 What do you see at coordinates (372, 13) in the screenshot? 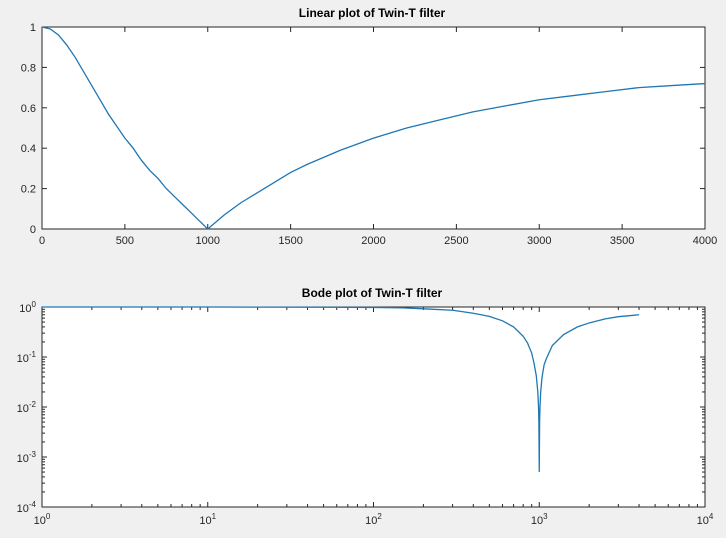
I see `linear-plot-title: Linear plot of Twin-T filter` at bounding box center [372, 13].